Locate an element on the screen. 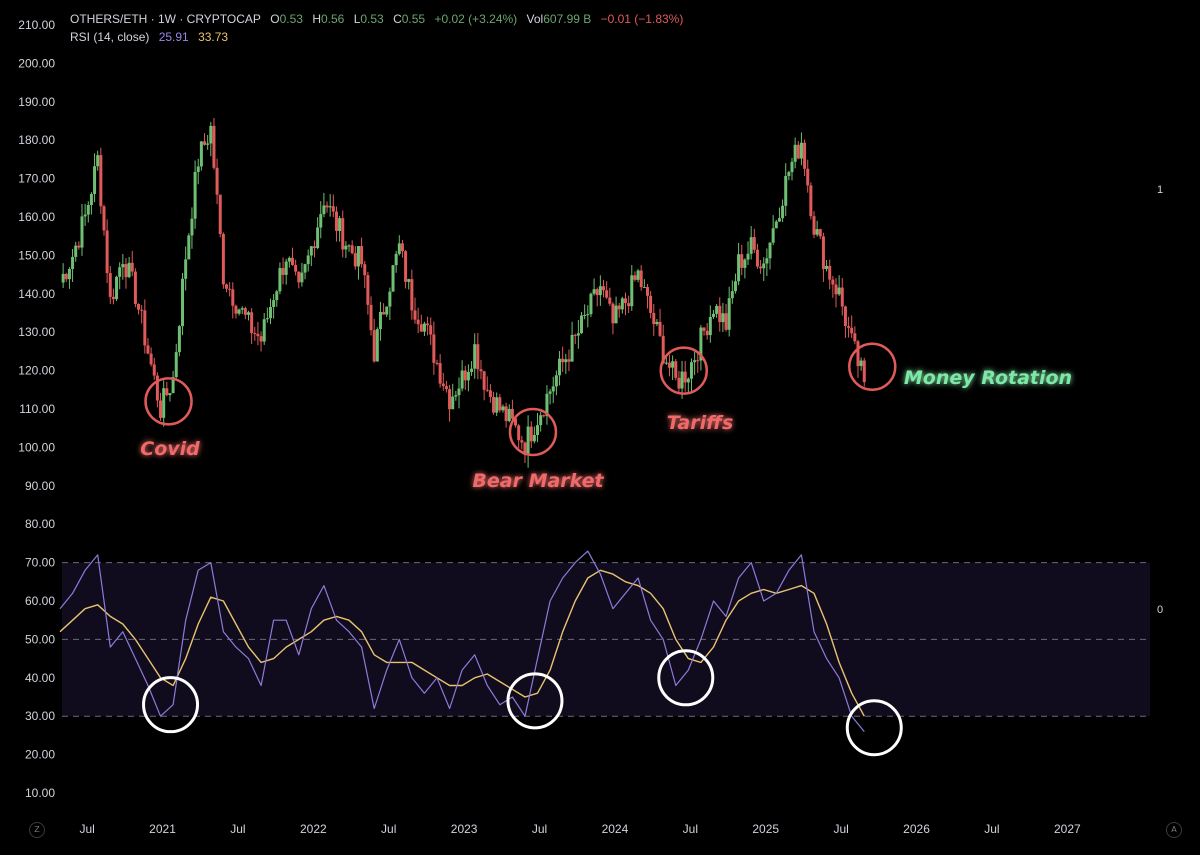  y-tick-label: 210.00 is located at coordinates (36, 25).